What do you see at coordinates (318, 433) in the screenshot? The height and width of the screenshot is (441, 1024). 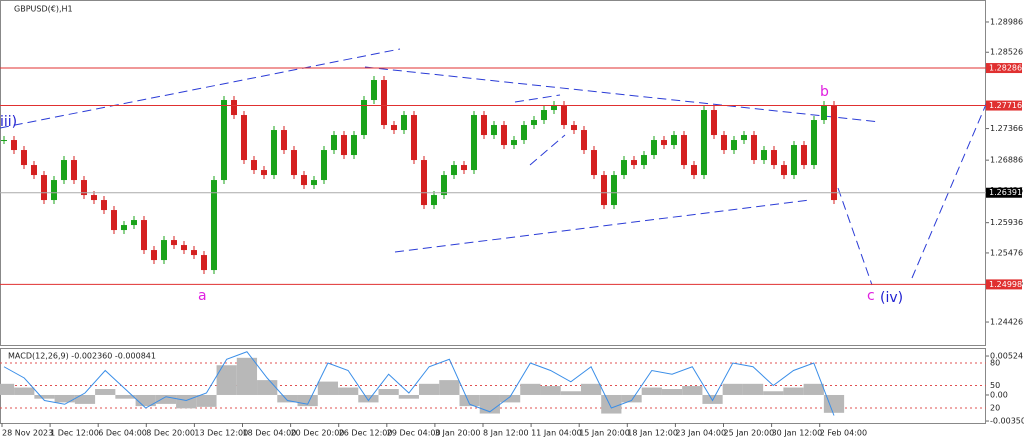 I see `x-tick-label: 20 Dec 20:00` at bounding box center [318, 433].